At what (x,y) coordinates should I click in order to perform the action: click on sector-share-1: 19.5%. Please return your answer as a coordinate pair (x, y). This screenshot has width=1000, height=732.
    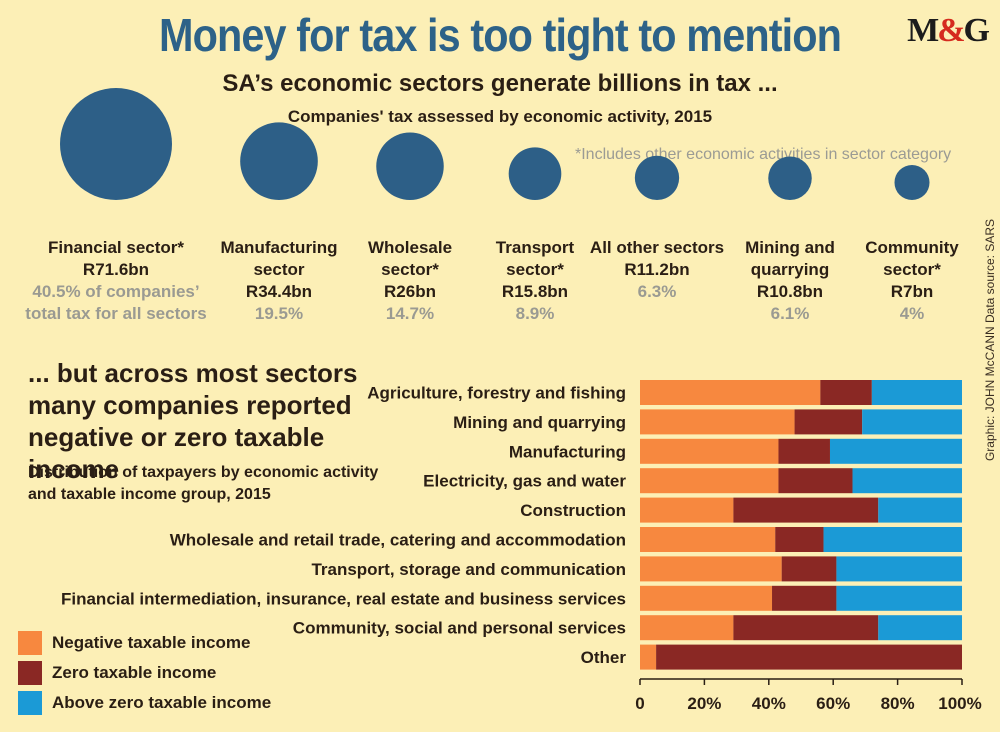
    Looking at the image, I should click on (279, 313).